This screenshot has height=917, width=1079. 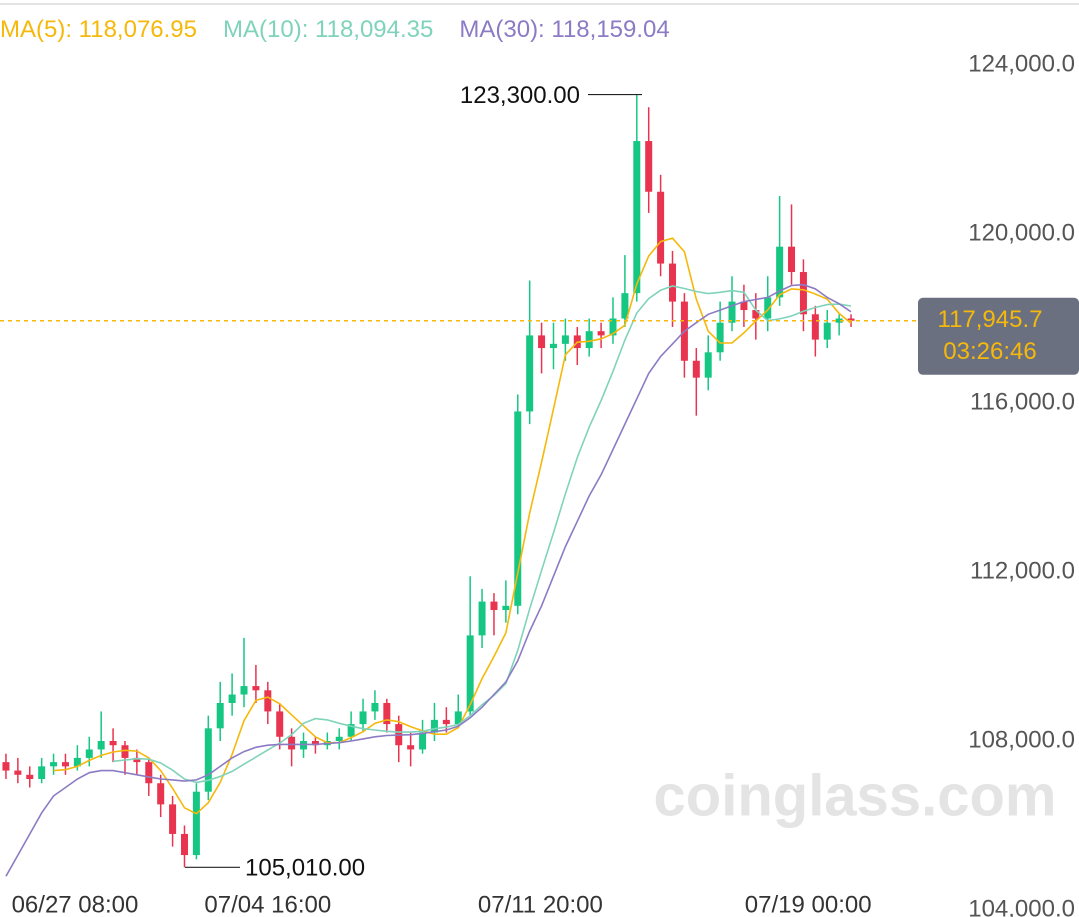 I want to click on y-tick-label: 120,000.0, so click(x=1021, y=232).